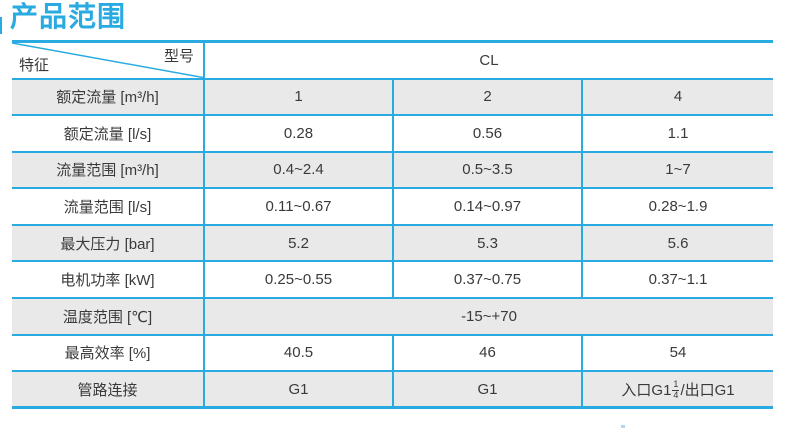  Describe the element at coordinates (487, 352) in the screenshot. I see `value-cell: 46` at that location.